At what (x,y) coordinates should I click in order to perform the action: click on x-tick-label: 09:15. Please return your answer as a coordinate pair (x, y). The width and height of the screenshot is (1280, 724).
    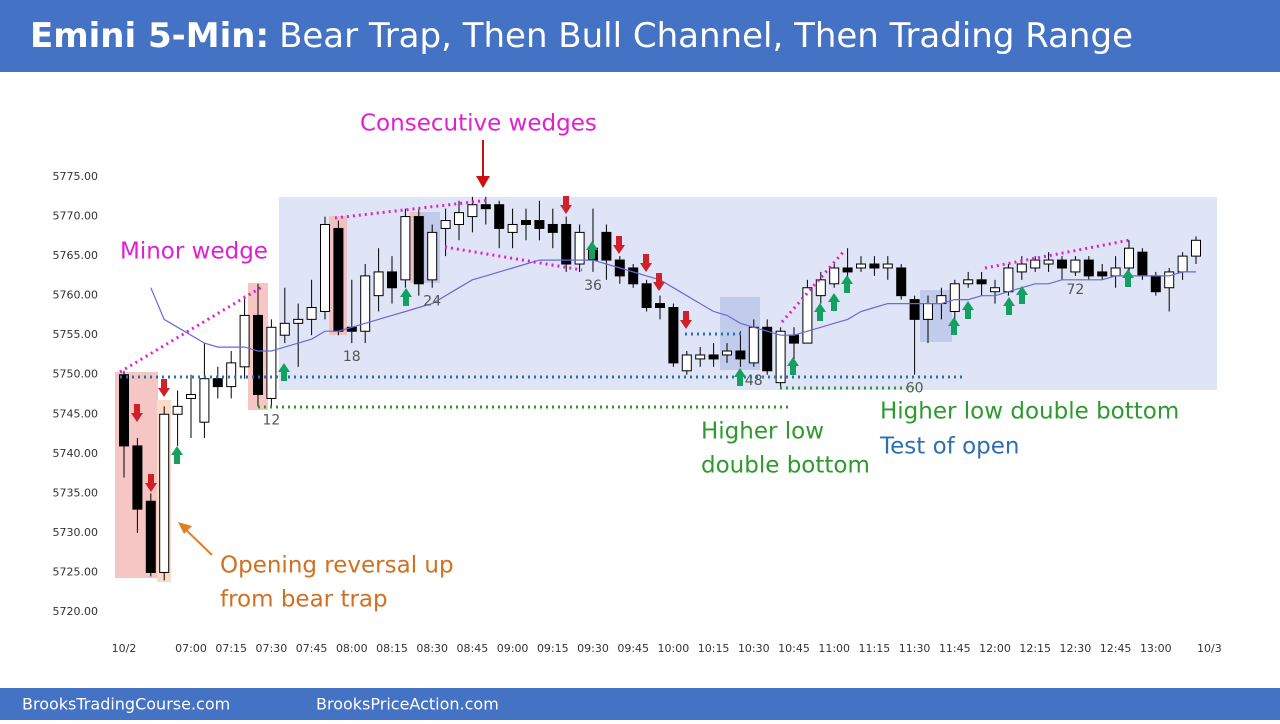
    Looking at the image, I should click on (553, 648).